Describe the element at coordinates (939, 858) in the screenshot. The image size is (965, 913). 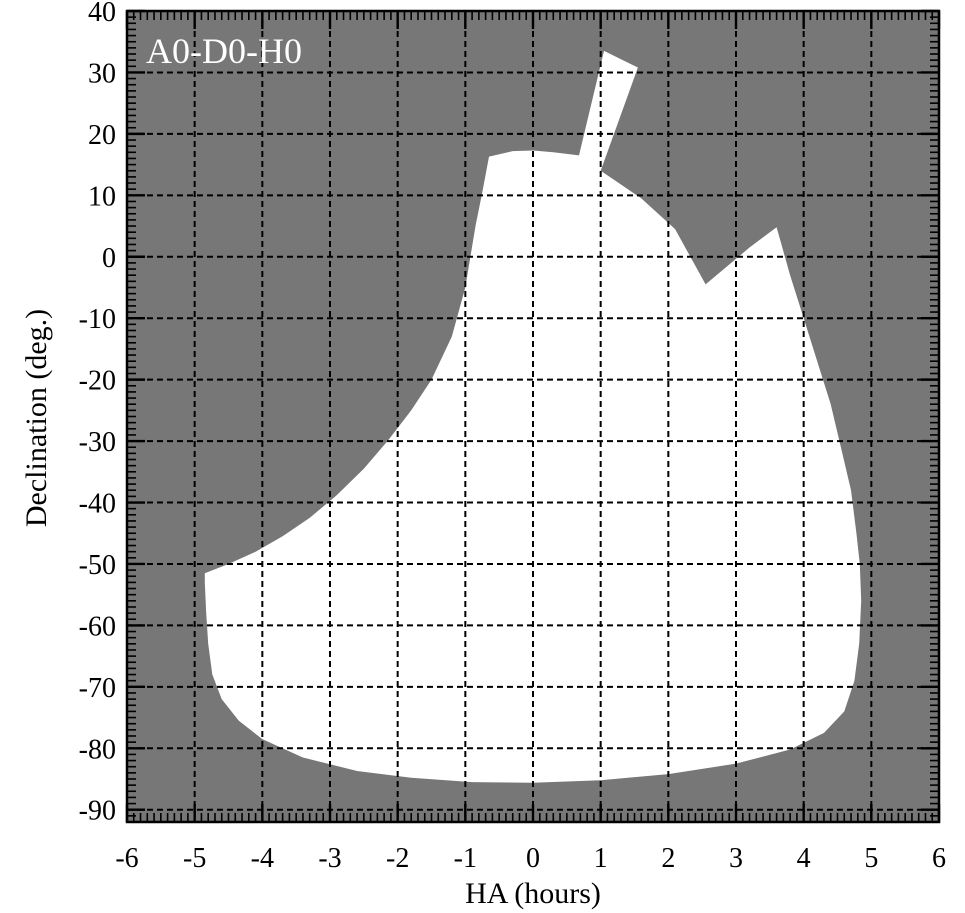
I see `x-tick-label: 6` at that location.